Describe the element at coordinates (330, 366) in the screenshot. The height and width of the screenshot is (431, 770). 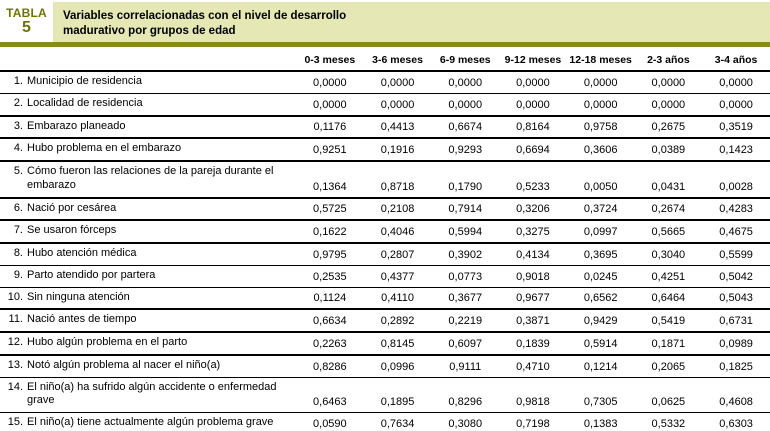
I see `value-cell: 0,8286` at that location.